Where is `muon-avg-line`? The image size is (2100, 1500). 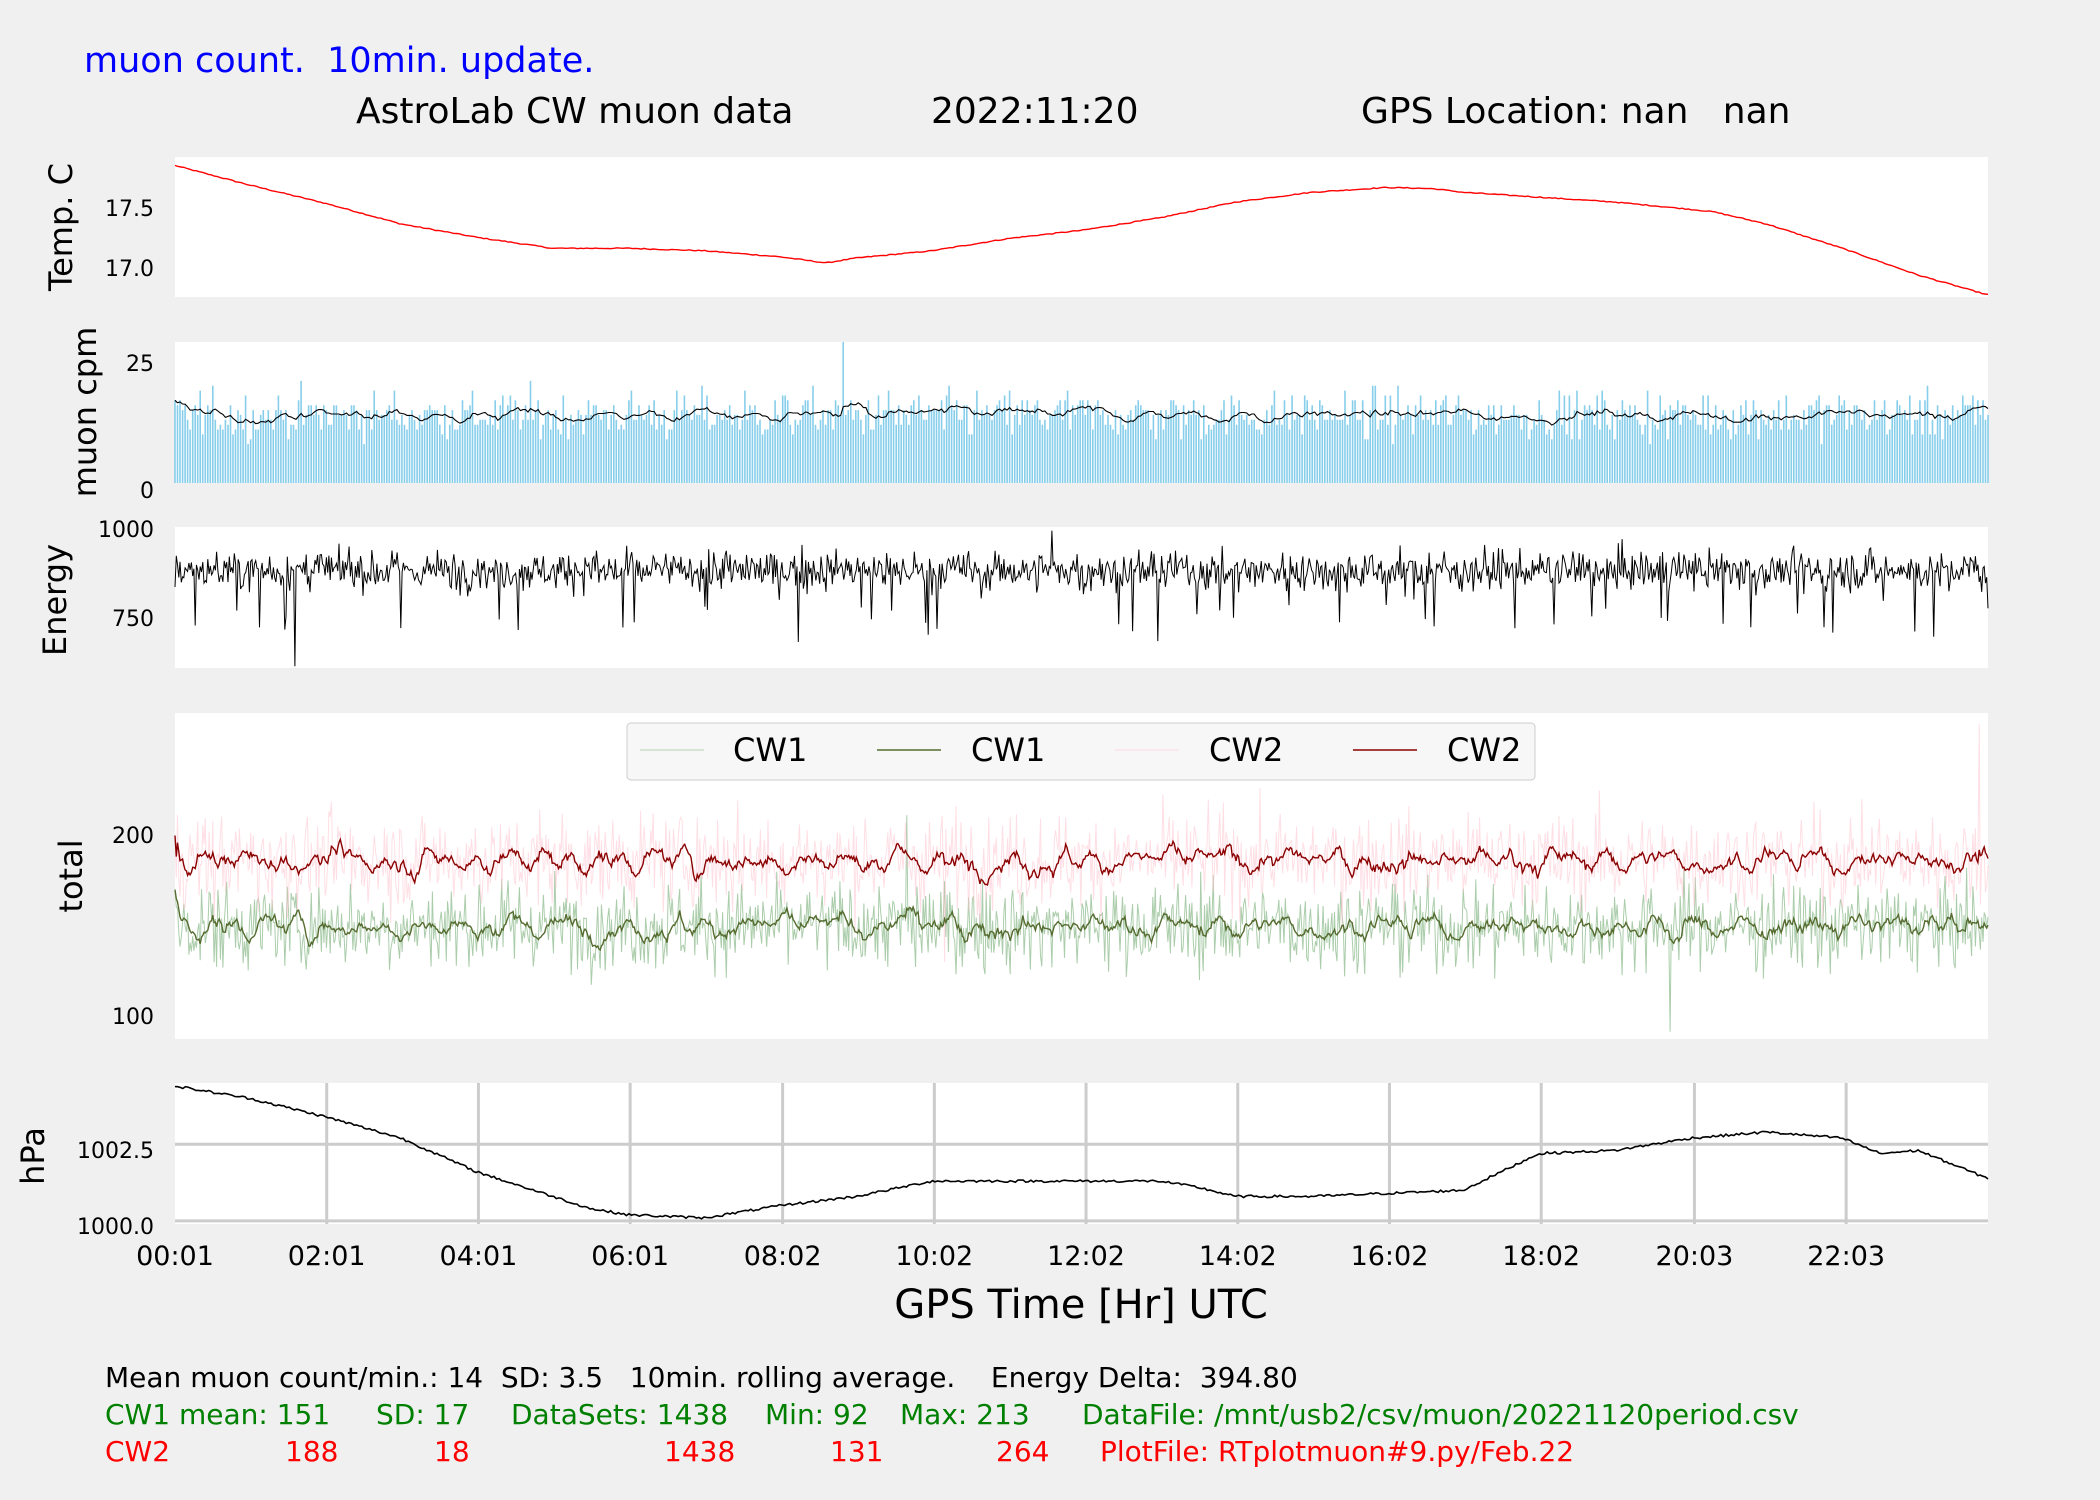 muon-avg-line is located at coordinates (1081, 412).